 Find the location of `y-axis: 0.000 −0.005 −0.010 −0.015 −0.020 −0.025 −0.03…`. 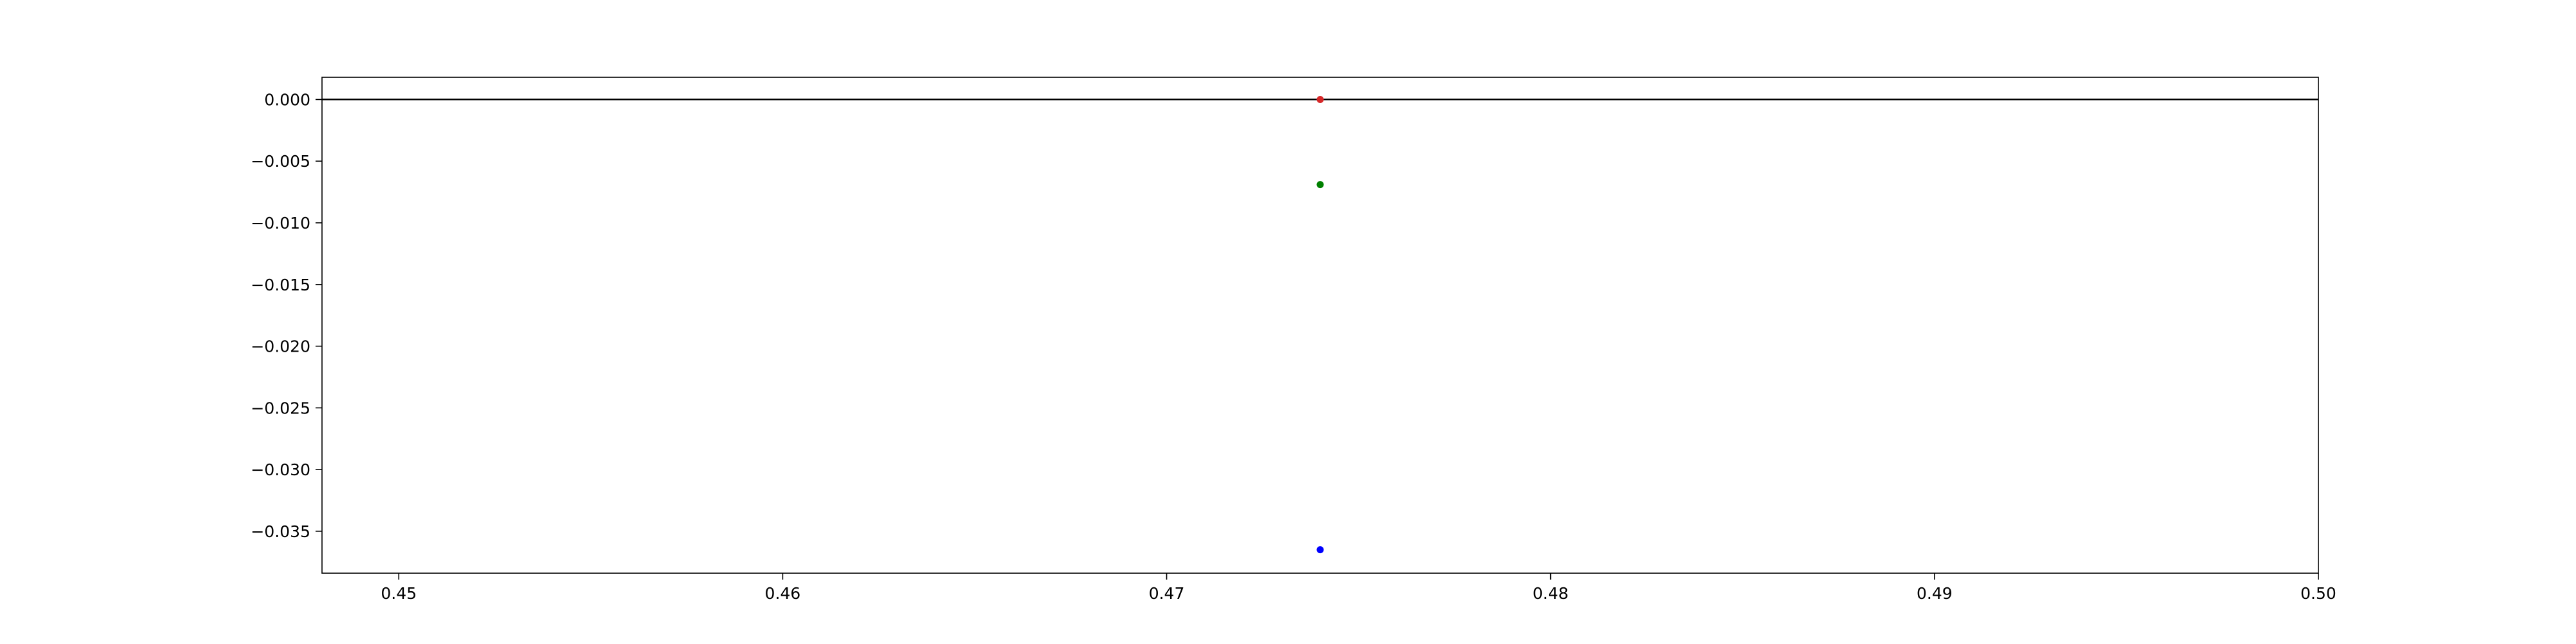

y-axis: 0.000 −0.005 −0.010 −0.015 −0.020 −0.025 −0.03… is located at coordinates (286, 315).